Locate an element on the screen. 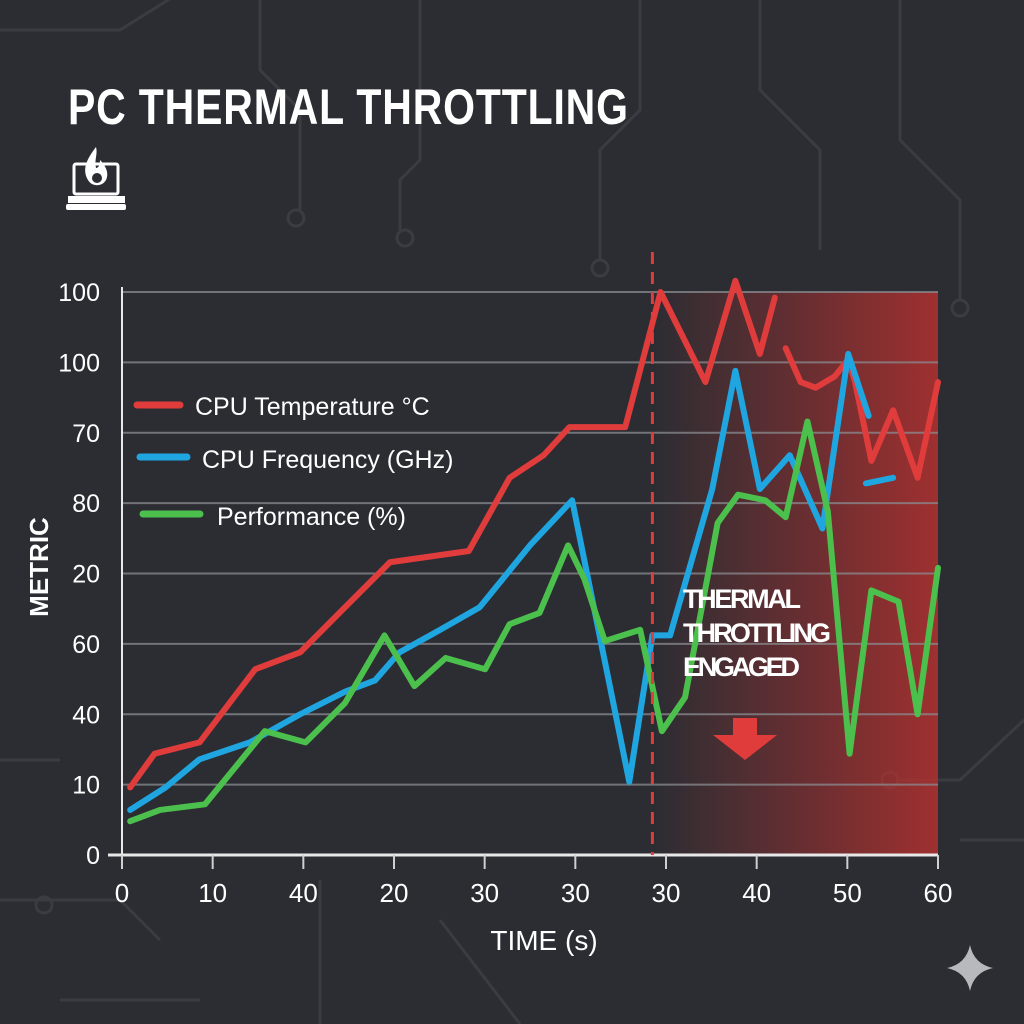 The image size is (1024, 1024). y-tick-label: 10 is located at coordinates (86, 786).